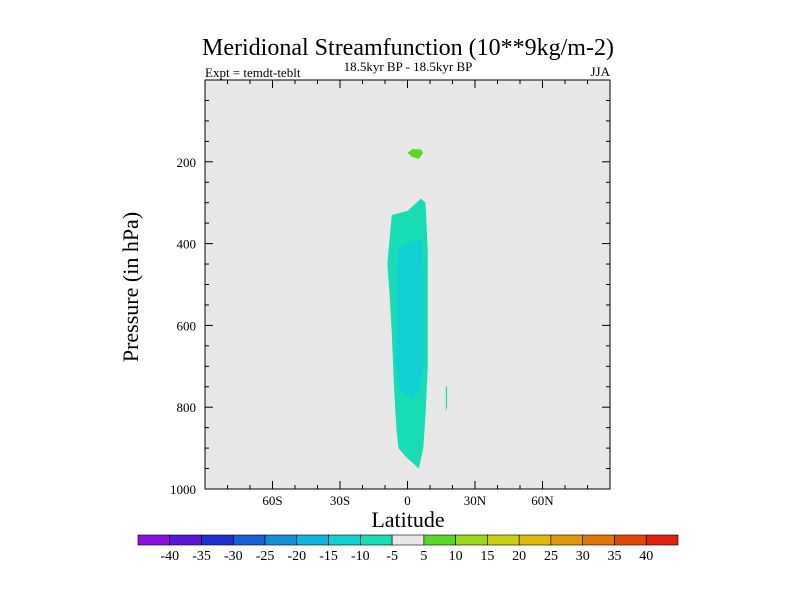  What do you see at coordinates (340, 500) in the screenshot?
I see `x-tick-label: 30S` at bounding box center [340, 500].